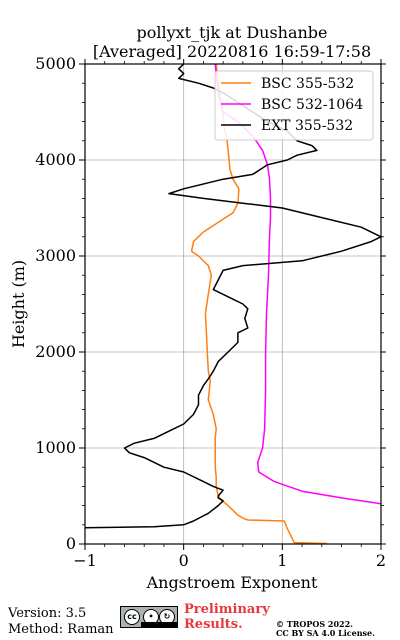 The width and height of the screenshot is (400, 640). I want to click on y-tick-label: 3000, so click(55, 255).